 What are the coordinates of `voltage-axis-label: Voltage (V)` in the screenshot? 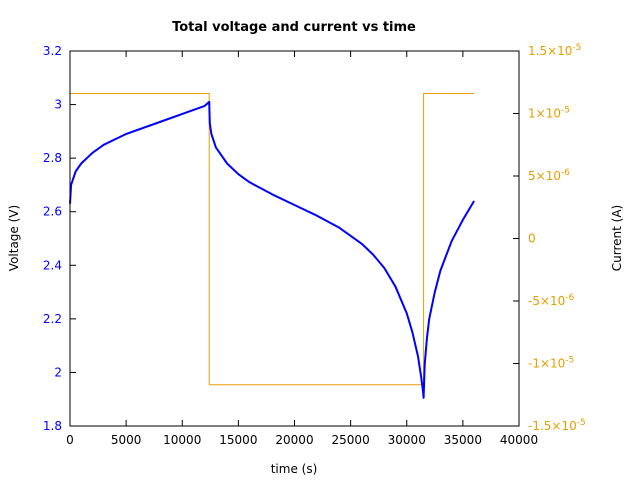 It's located at (14, 238).